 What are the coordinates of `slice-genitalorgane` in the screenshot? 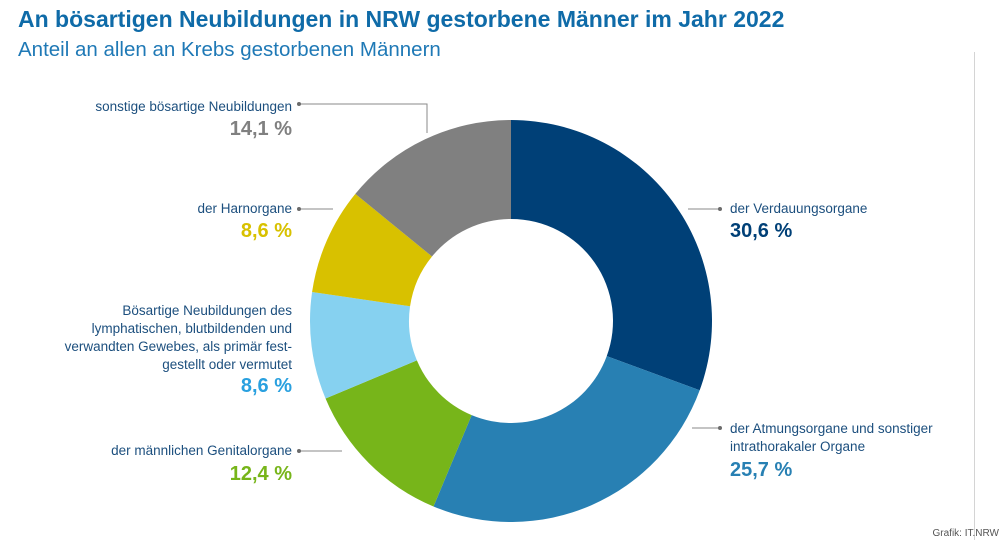 It's located at (398, 433).